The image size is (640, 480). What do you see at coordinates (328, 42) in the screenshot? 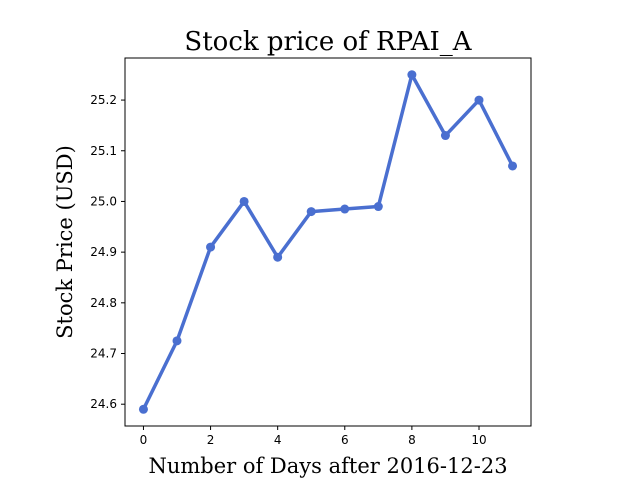
I see `chart-title: Stock price of RPAI_A` at bounding box center [328, 42].